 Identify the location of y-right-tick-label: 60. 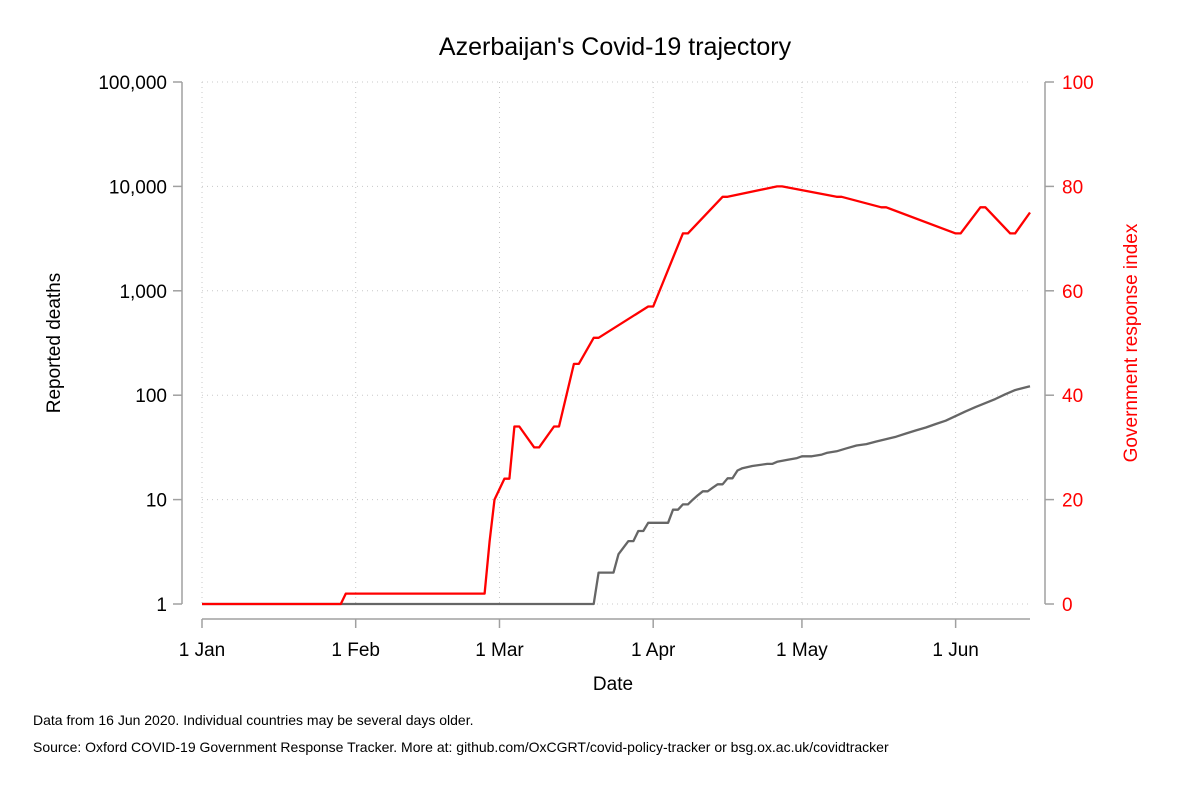
(1072, 292).